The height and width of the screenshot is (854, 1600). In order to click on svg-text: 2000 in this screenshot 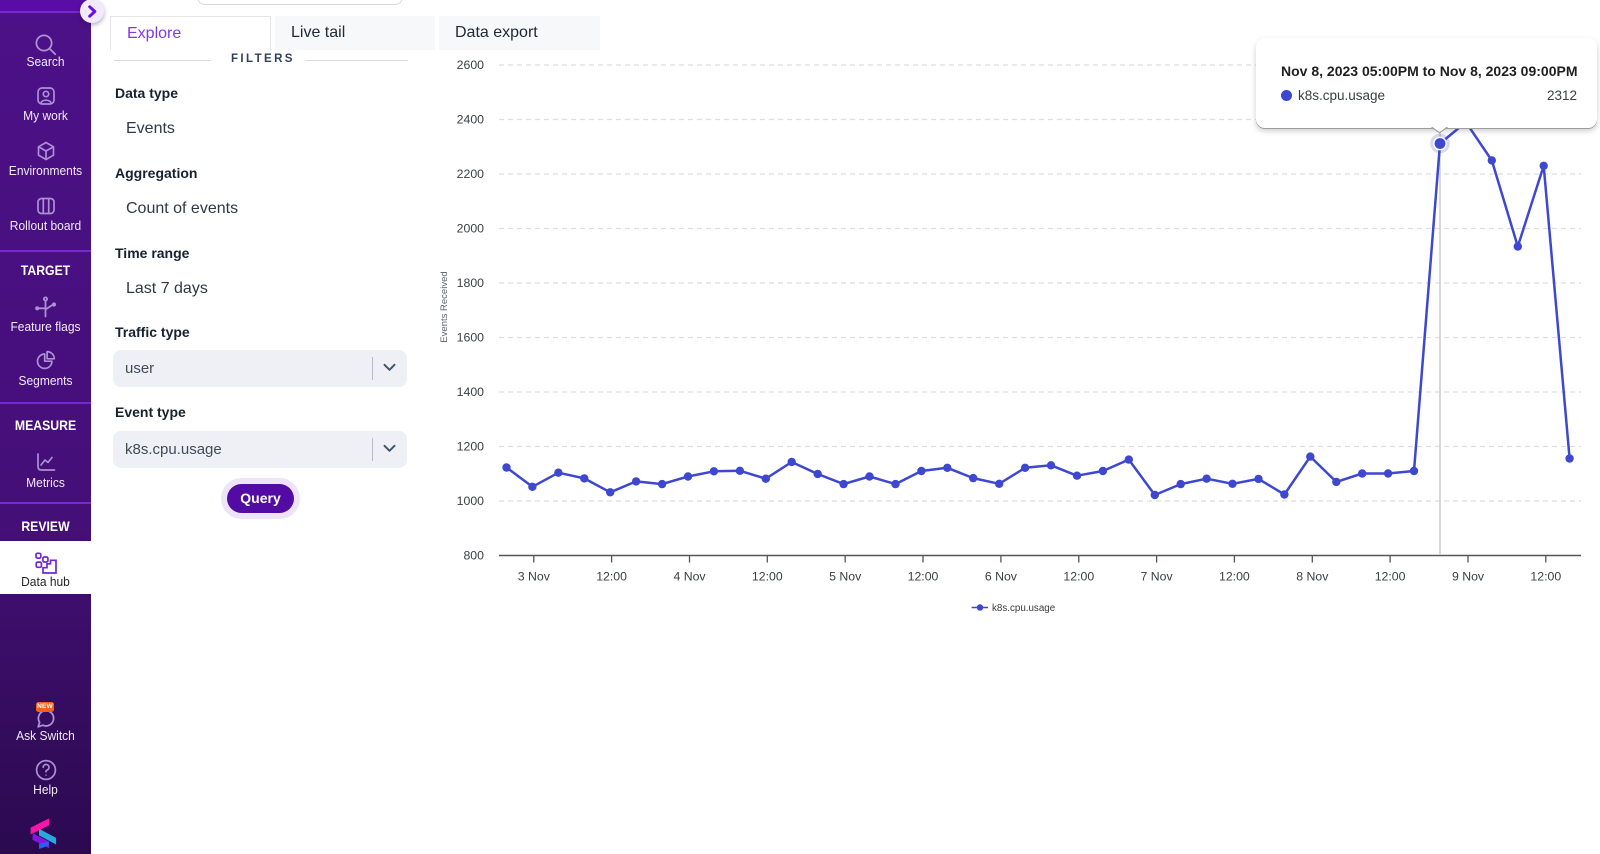, I will do `click(471, 229)`.